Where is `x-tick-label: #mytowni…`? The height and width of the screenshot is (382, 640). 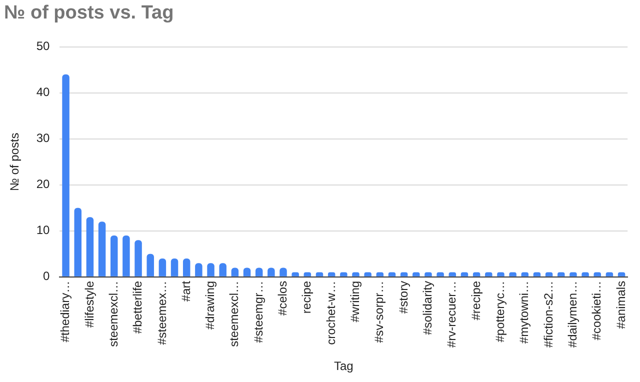
x-tick-label: #mytowni… is located at coordinates (524, 312).